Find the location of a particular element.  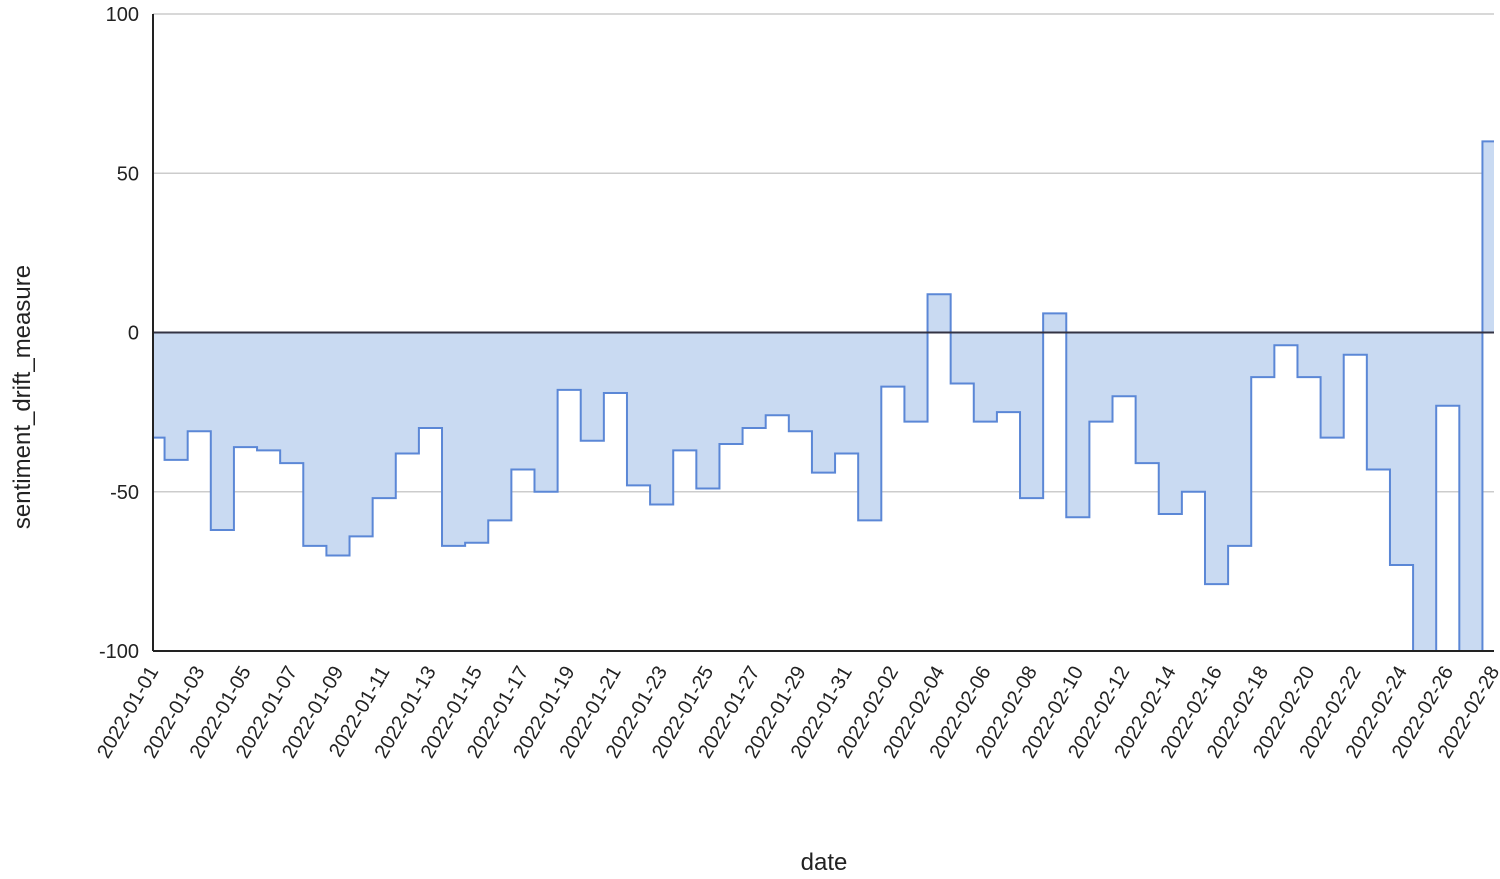

y-tick-label: -50 is located at coordinates (124, 493).